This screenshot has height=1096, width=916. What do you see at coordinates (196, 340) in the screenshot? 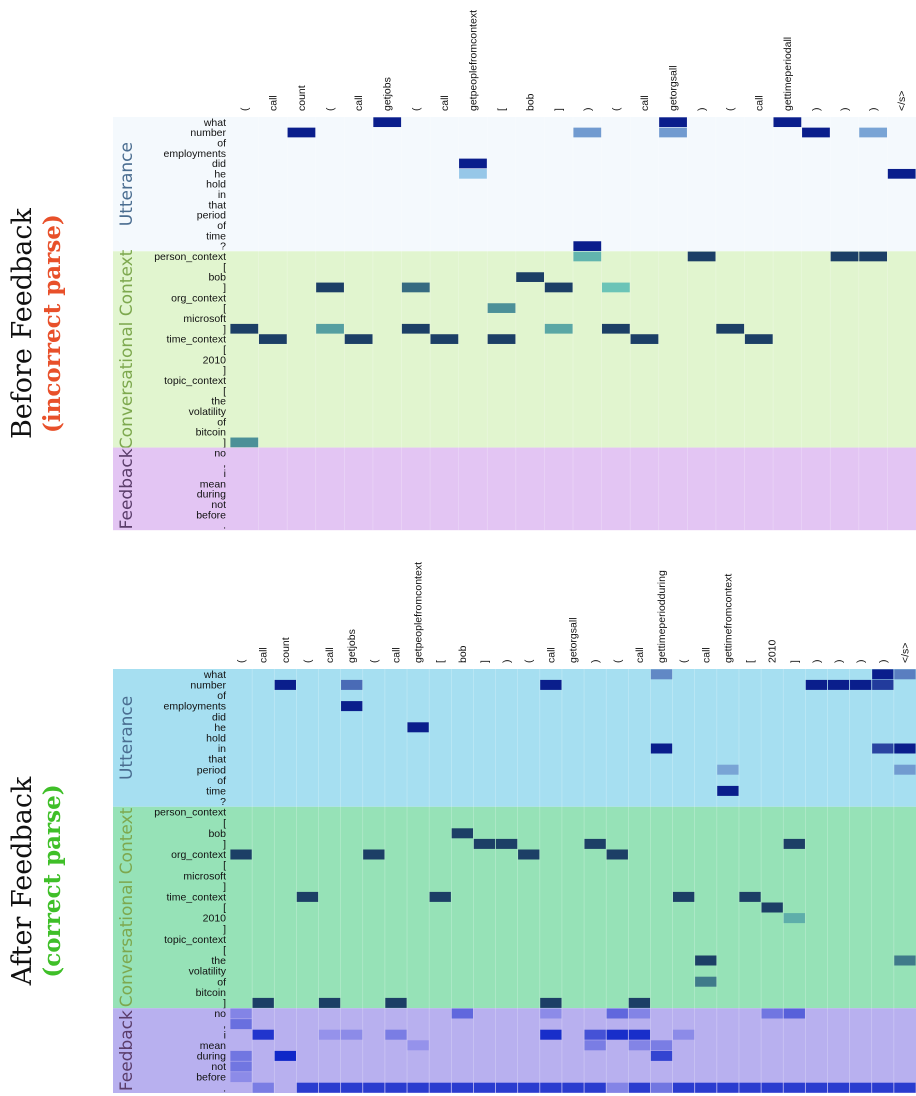
I see `row-label: time_context` at bounding box center [196, 340].